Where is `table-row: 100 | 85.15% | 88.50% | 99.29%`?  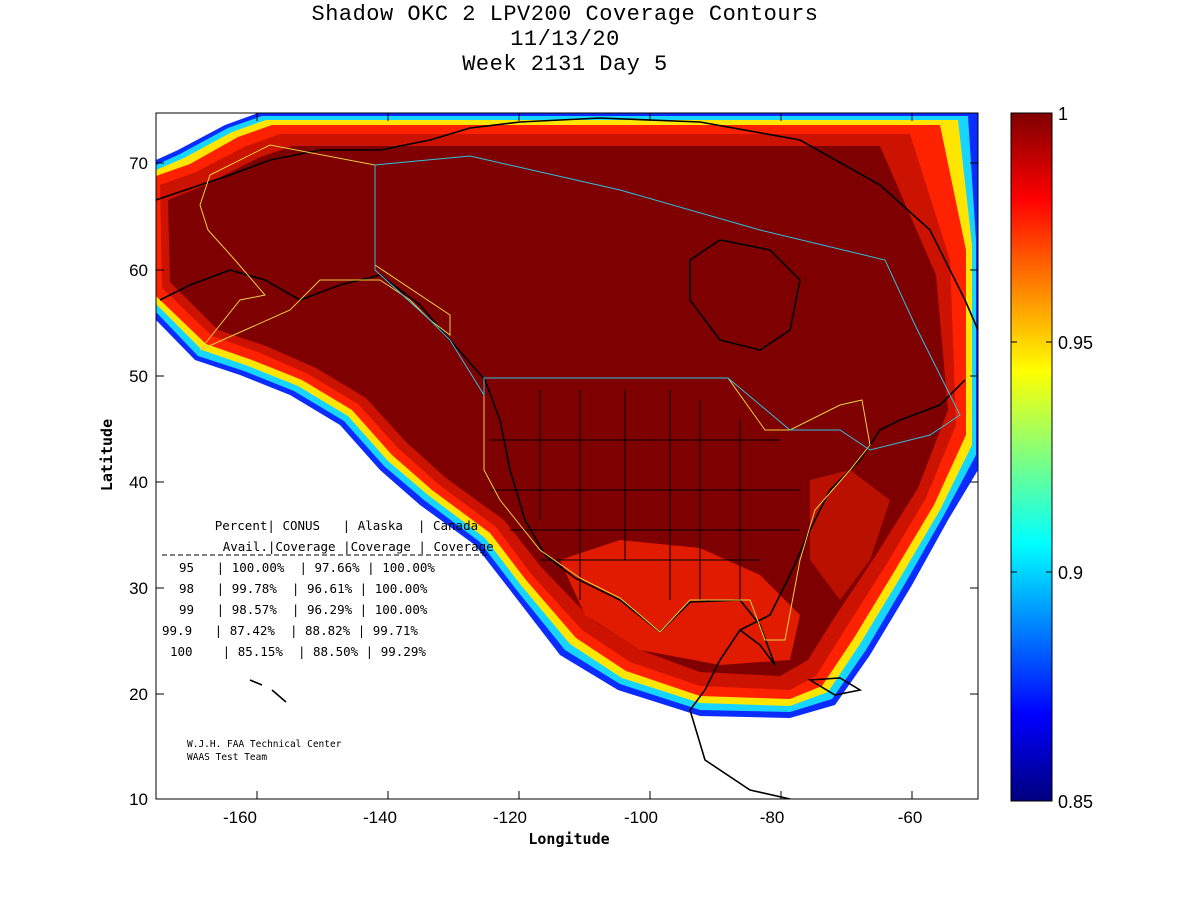
table-row: 100 | 85.15% | 88.50% | 99.29% is located at coordinates (298, 651).